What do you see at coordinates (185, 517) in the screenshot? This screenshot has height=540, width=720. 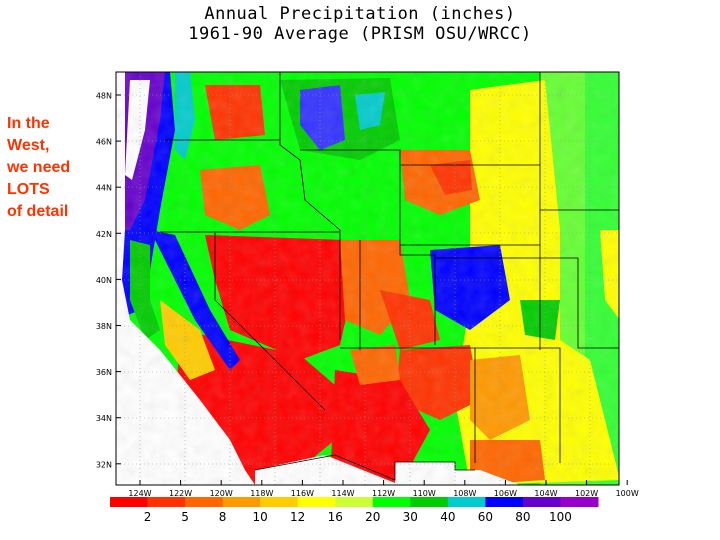 I see `legend-label: 5` at bounding box center [185, 517].